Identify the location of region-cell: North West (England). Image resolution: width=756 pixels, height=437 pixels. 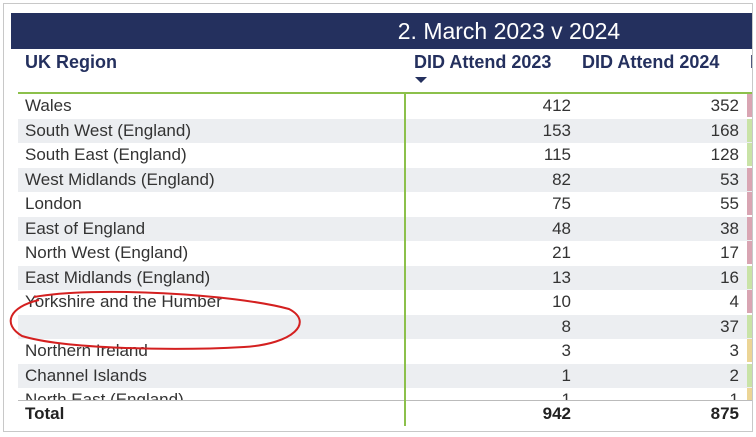
(107, 252).